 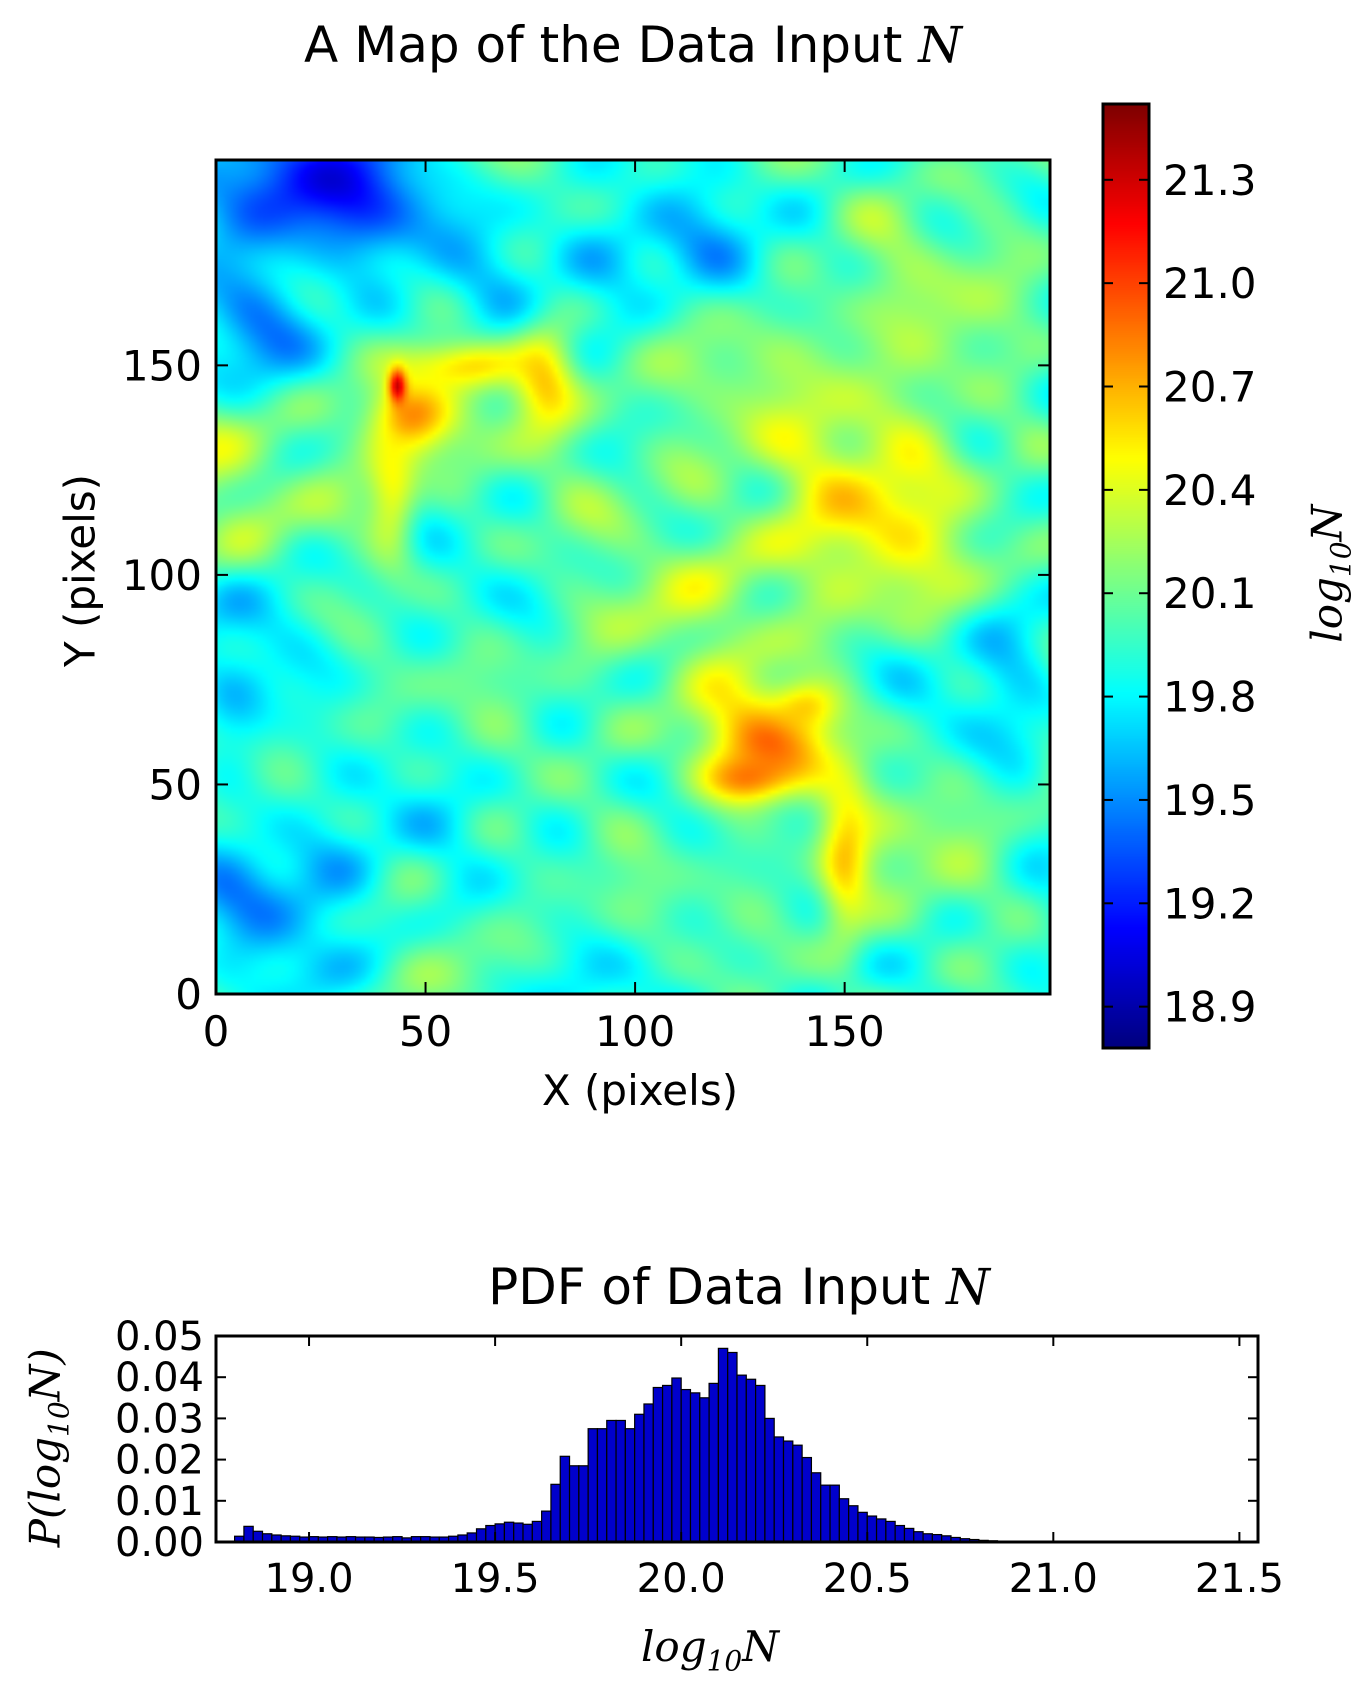 What do you see at coordinates (940, 45) in the screenshot?
I see `heatmap-title-symbol: N` at bounding box center [940, 45].